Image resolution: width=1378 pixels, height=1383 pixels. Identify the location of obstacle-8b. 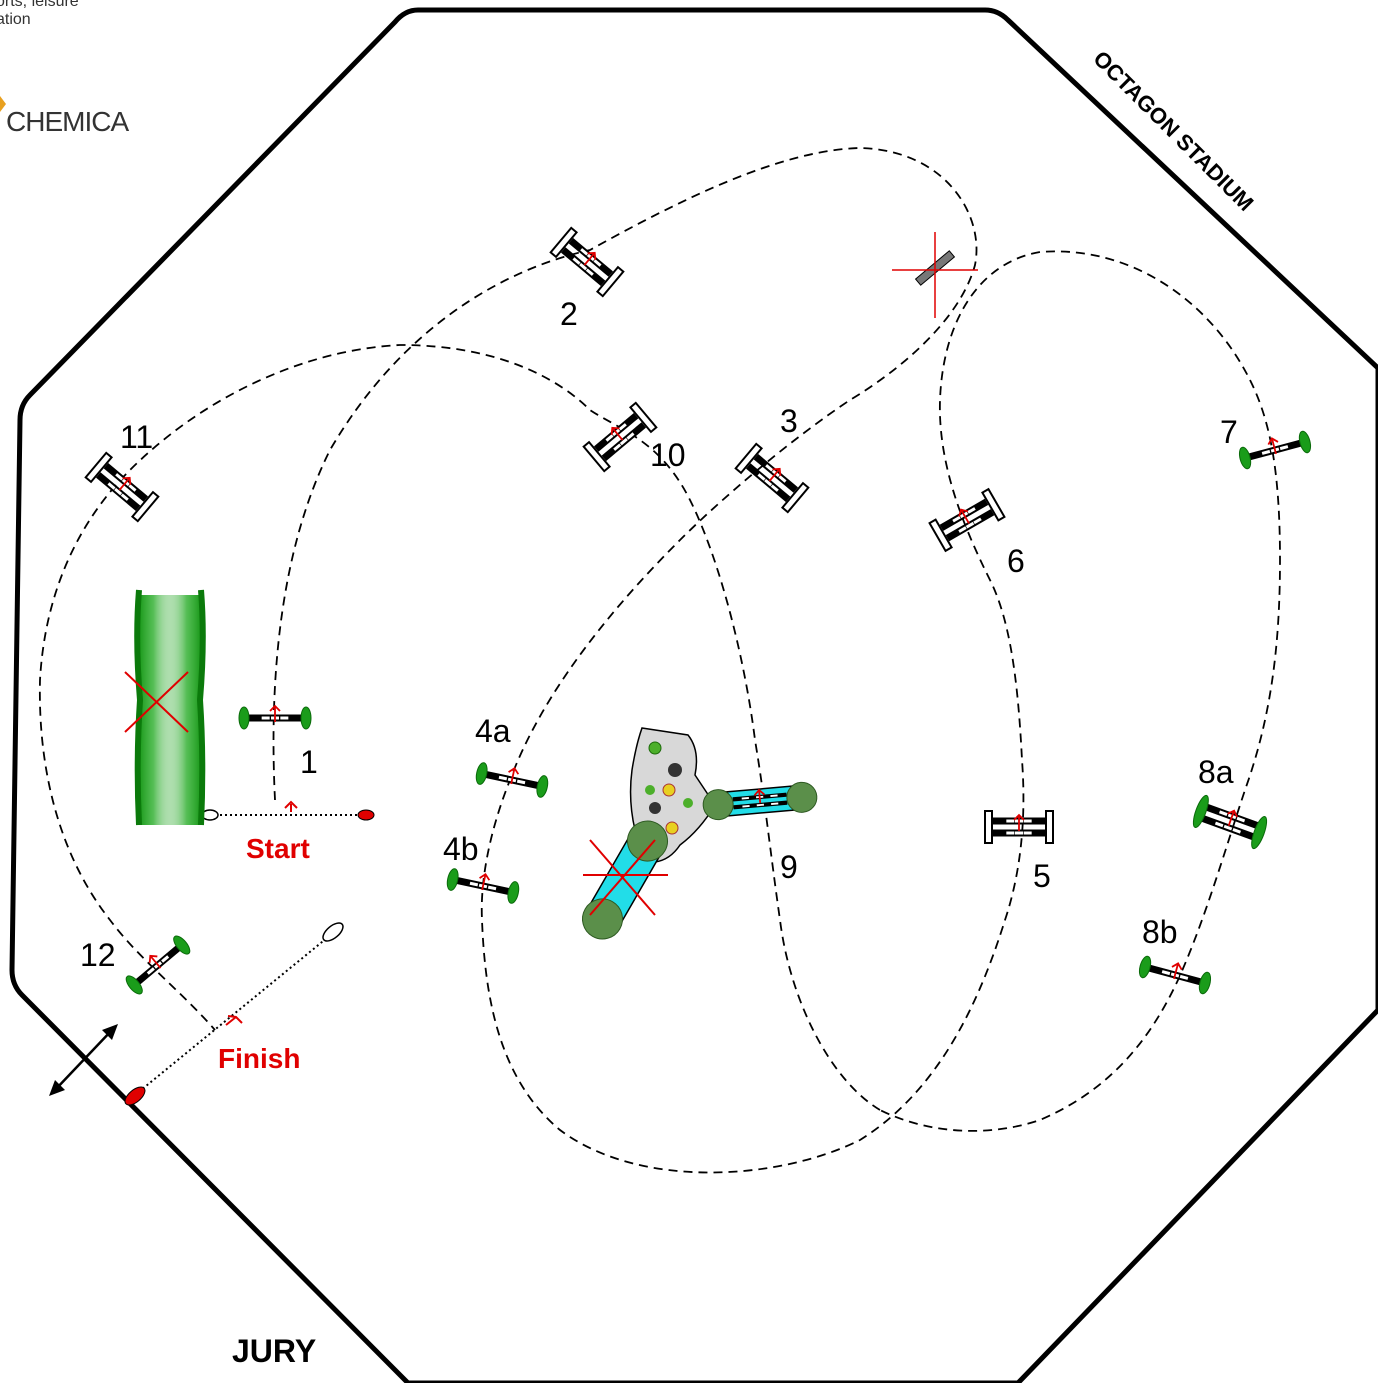
(1175, 975).